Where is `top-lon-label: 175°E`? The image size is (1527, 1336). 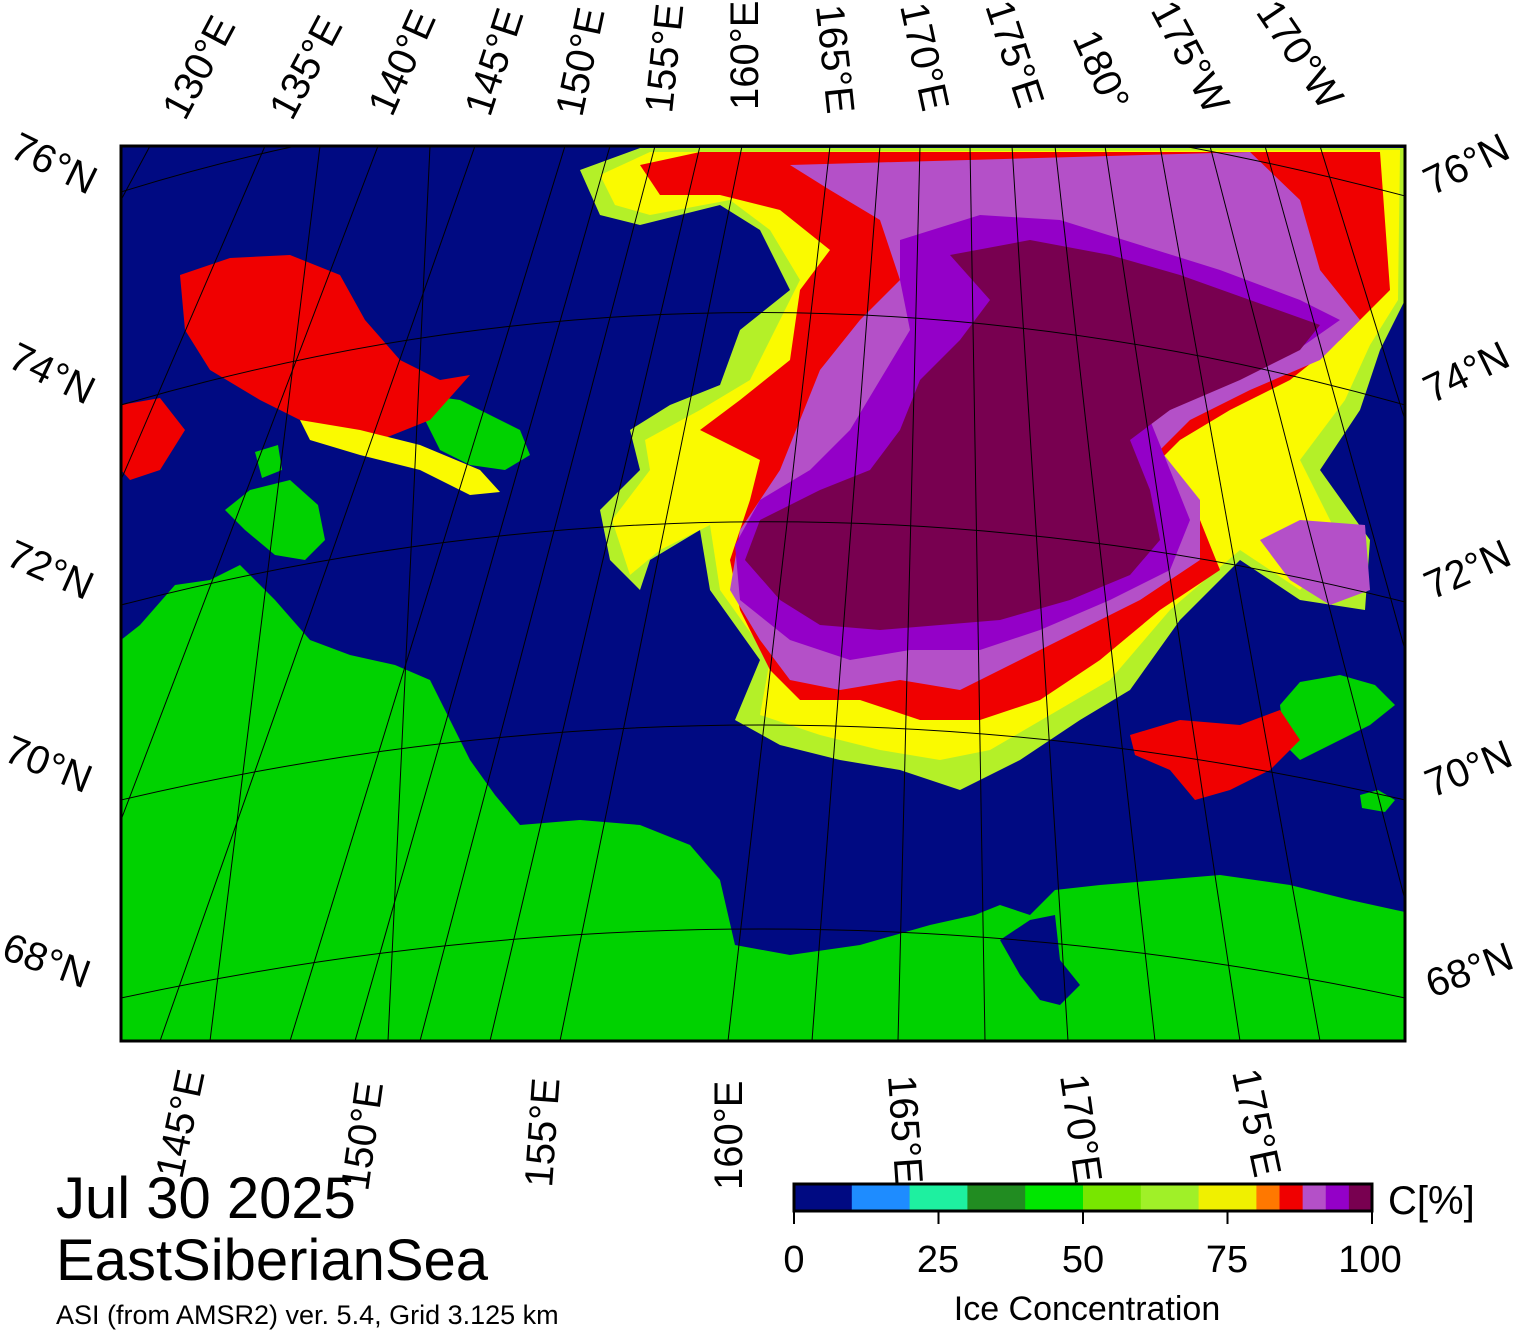 top-lon-label: 175°E is located at coordinates (1014, 56).